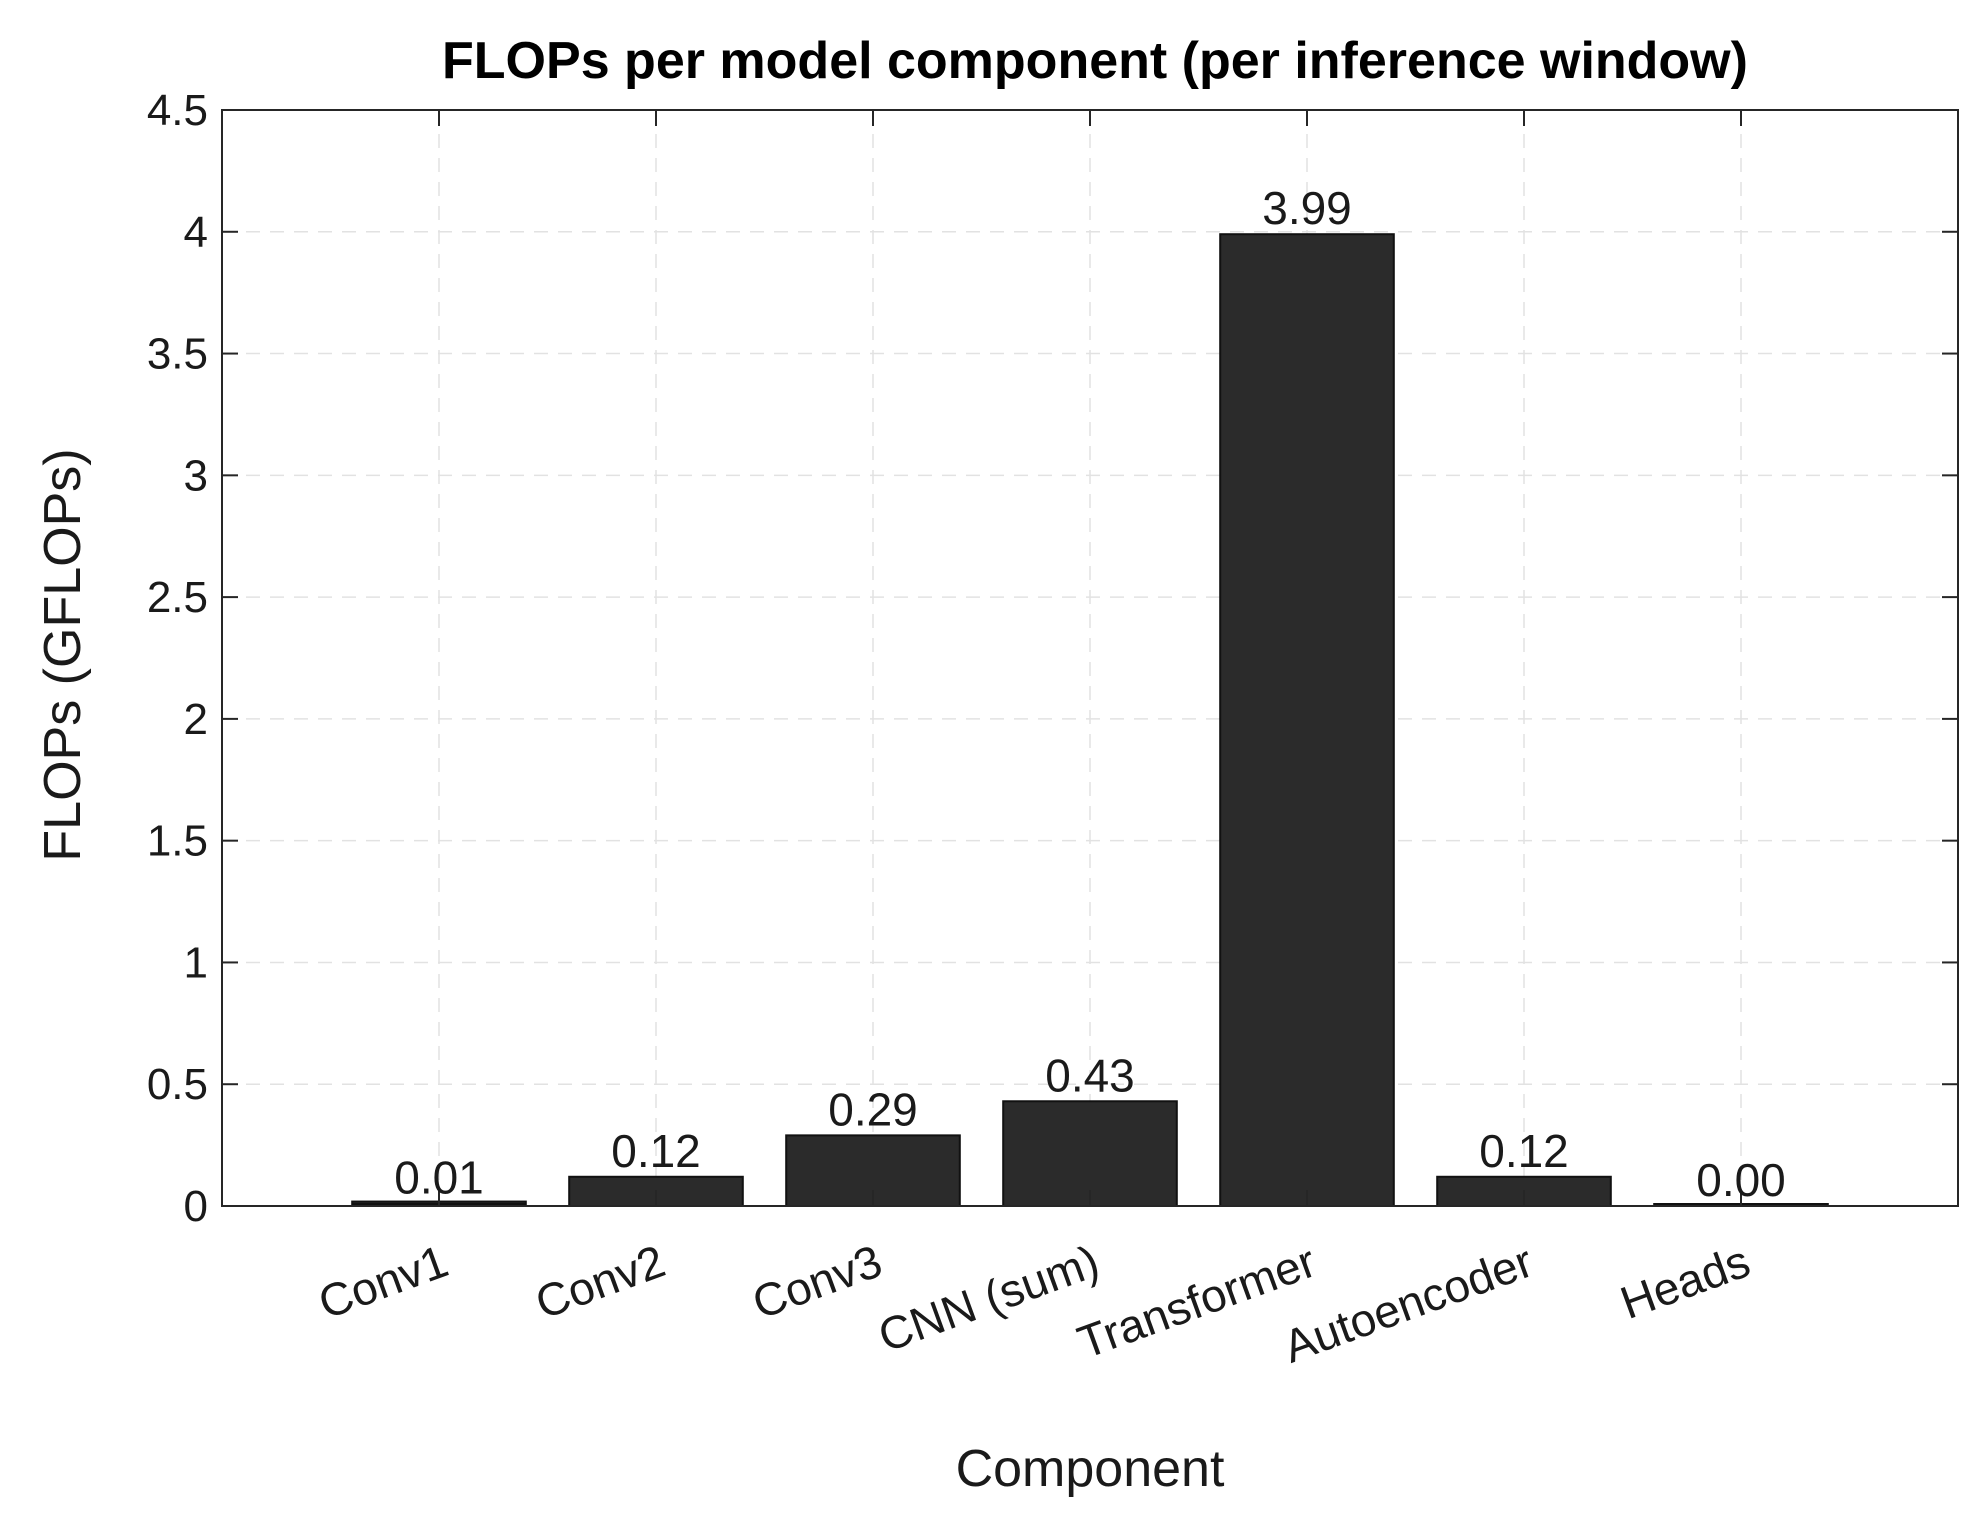 The image size is (1986, 1519). I want to click on x-tick-label: Conv3, so click(817, 1282).